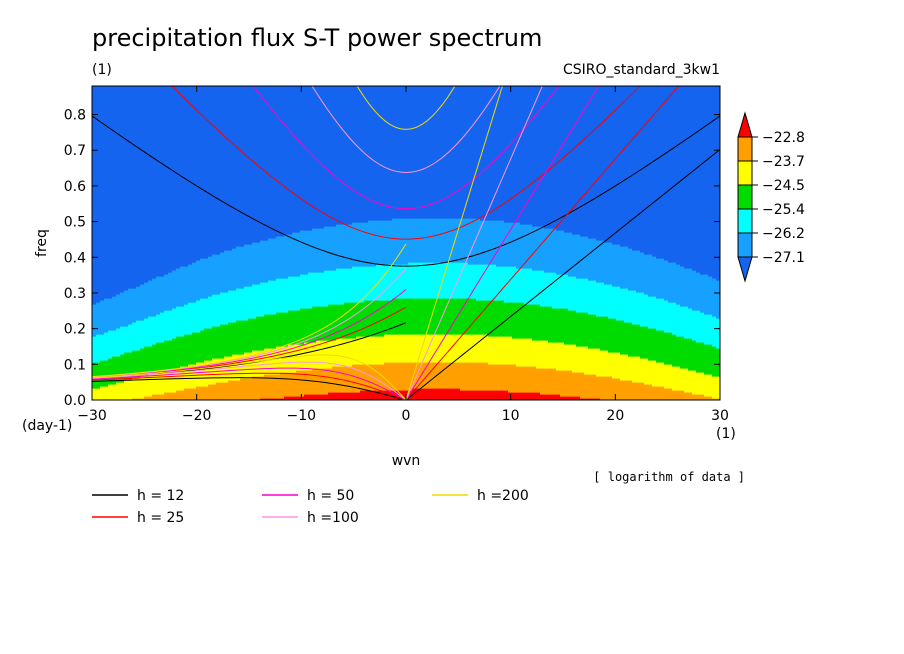  I want to click on chart-subtitle-left: (1), so click(102, 70).